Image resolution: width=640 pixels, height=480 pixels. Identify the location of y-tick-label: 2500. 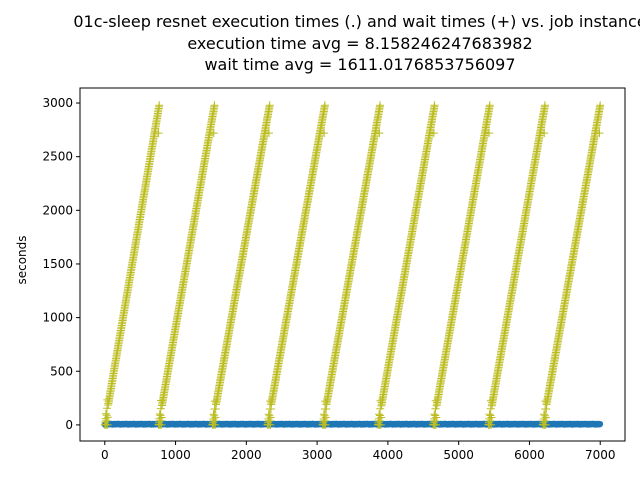
(57, 157).